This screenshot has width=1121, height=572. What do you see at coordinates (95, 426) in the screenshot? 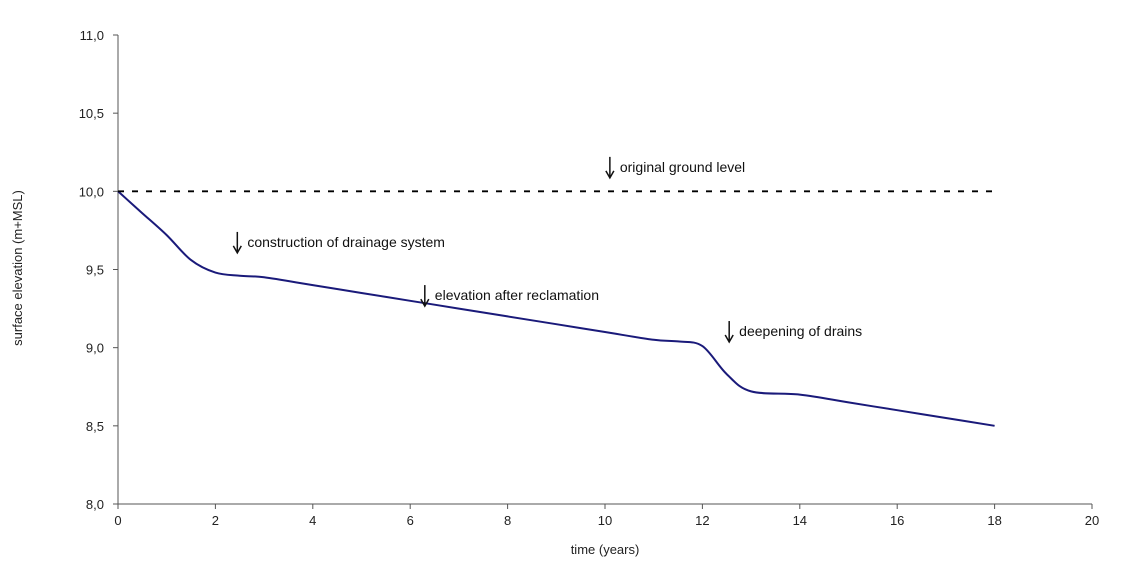
I see `y-tick-label: 8,5` at bounding box center [95, 426].